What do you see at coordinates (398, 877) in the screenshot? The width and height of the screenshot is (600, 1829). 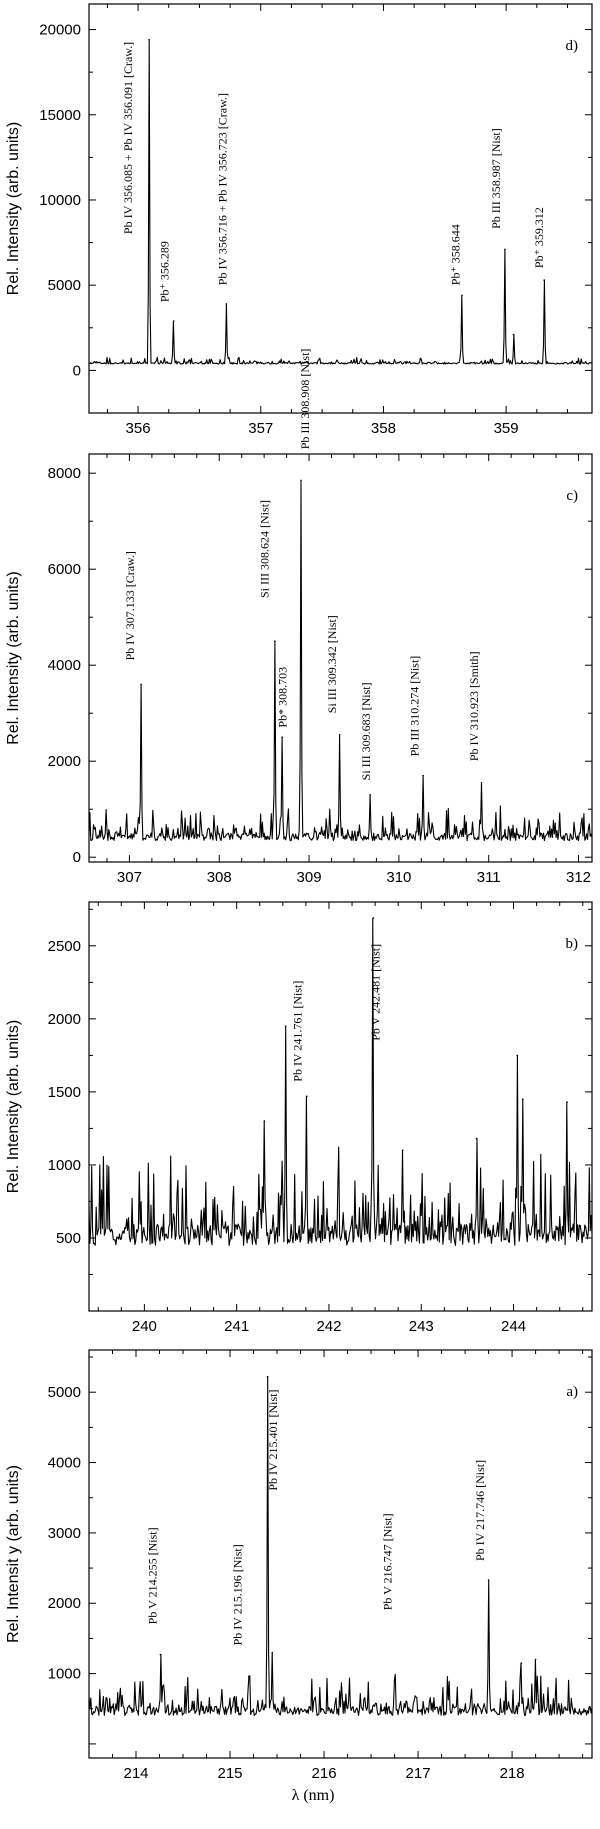 I see `x-tick-label: 310` at bounding box center [398, 877].